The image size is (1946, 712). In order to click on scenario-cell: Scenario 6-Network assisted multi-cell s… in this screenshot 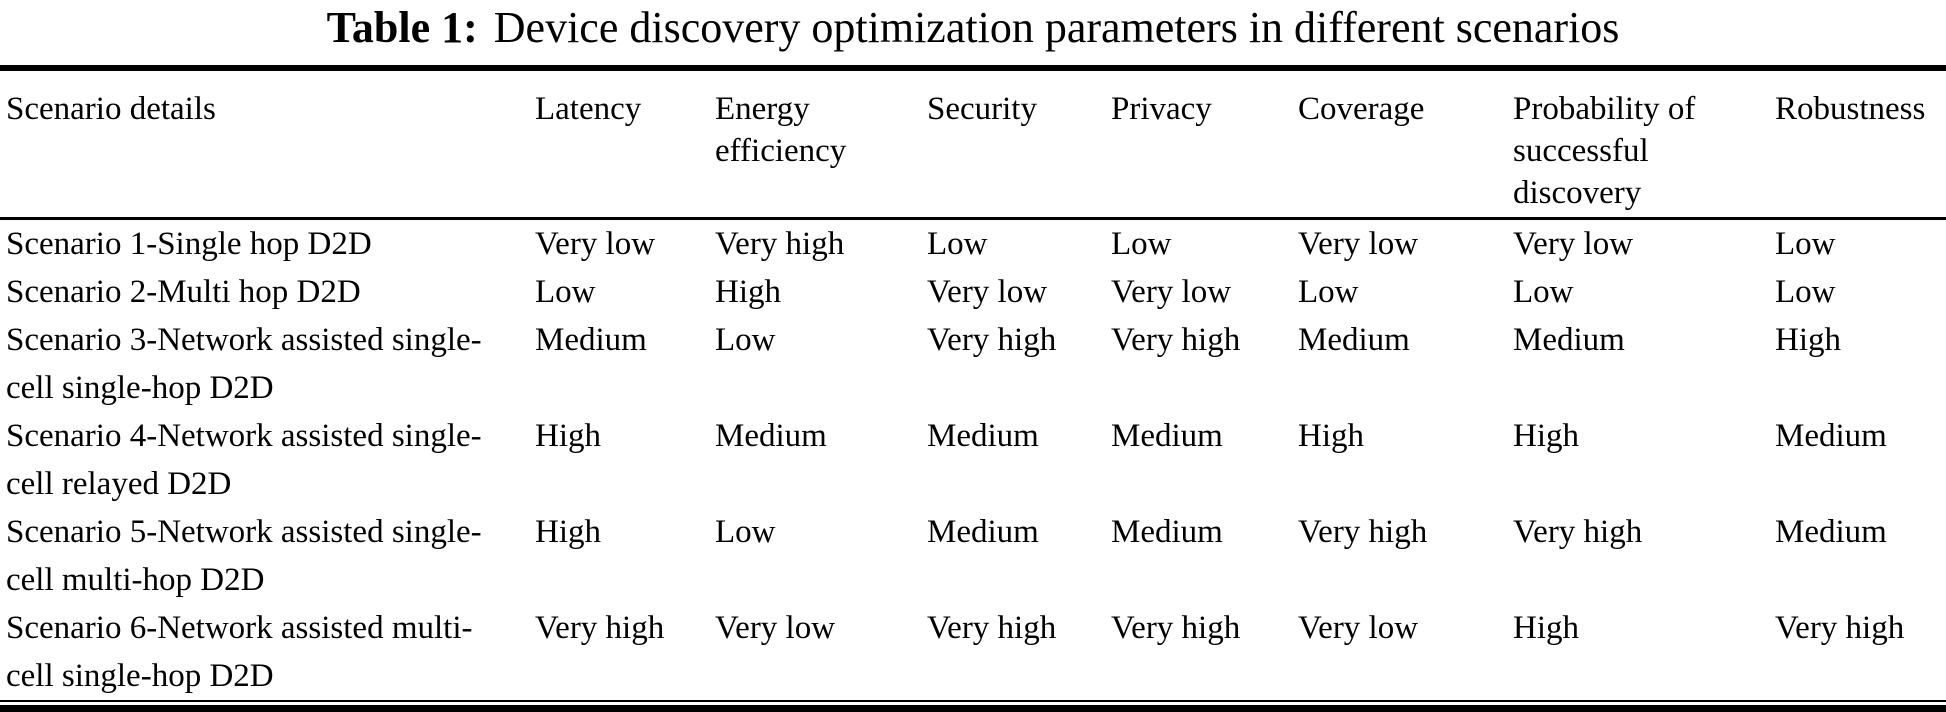, I will do `click(239, 652)`.